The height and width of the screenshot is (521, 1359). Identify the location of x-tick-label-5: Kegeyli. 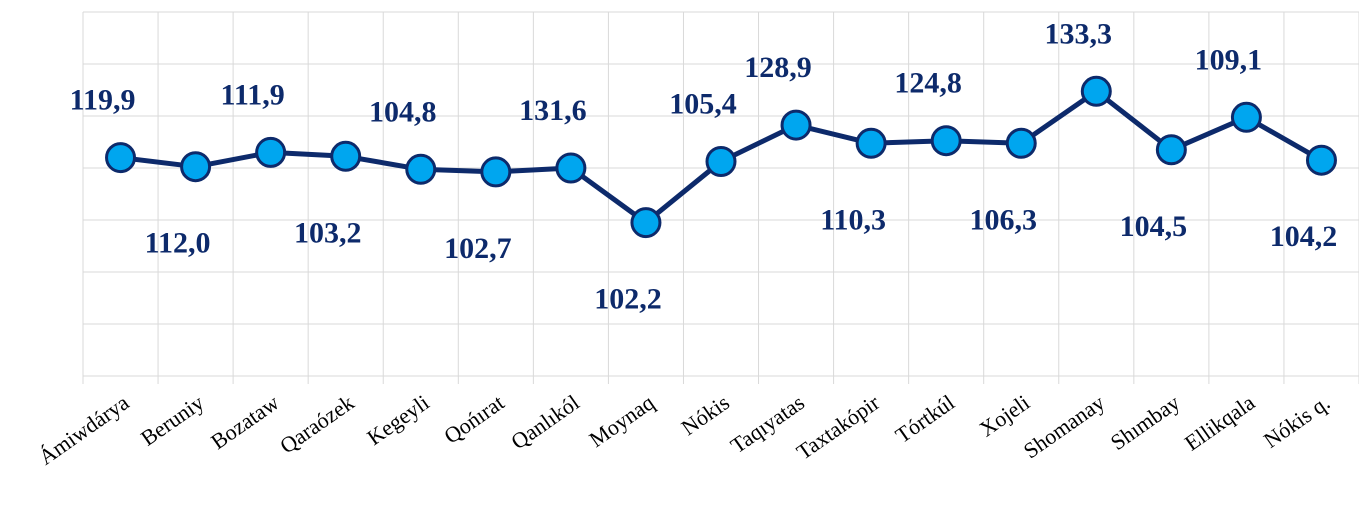
(397, 420).